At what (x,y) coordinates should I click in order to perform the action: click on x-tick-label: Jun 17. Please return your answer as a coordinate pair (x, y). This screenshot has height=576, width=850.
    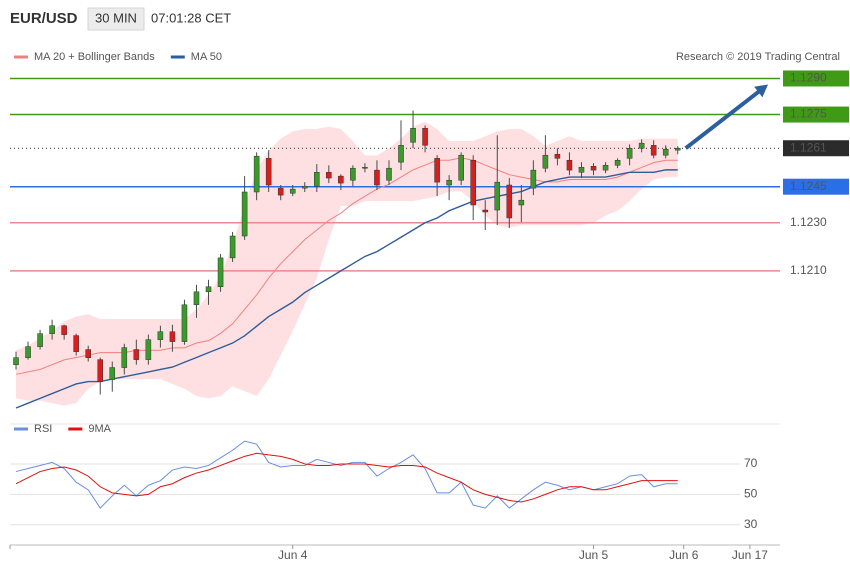
    Looking at the image, I should click on (750, 555).